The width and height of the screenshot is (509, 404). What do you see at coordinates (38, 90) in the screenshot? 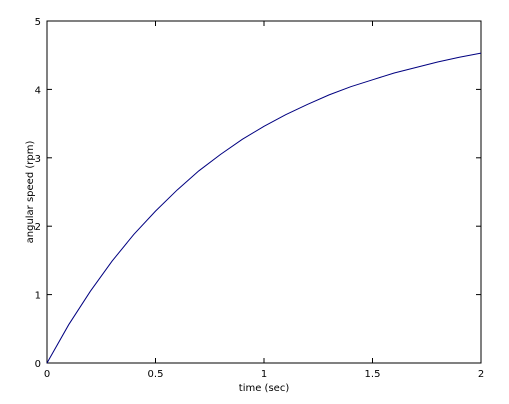
I see `y-tick-label: 4` at bounding box center [38, 90].